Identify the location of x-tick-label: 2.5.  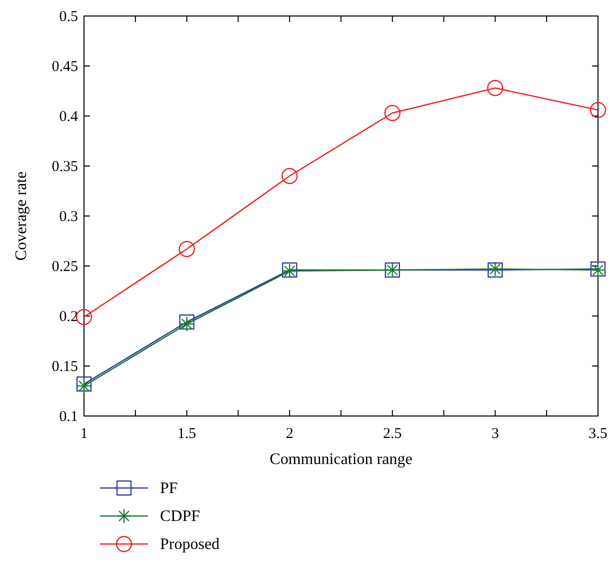
(392, 434).